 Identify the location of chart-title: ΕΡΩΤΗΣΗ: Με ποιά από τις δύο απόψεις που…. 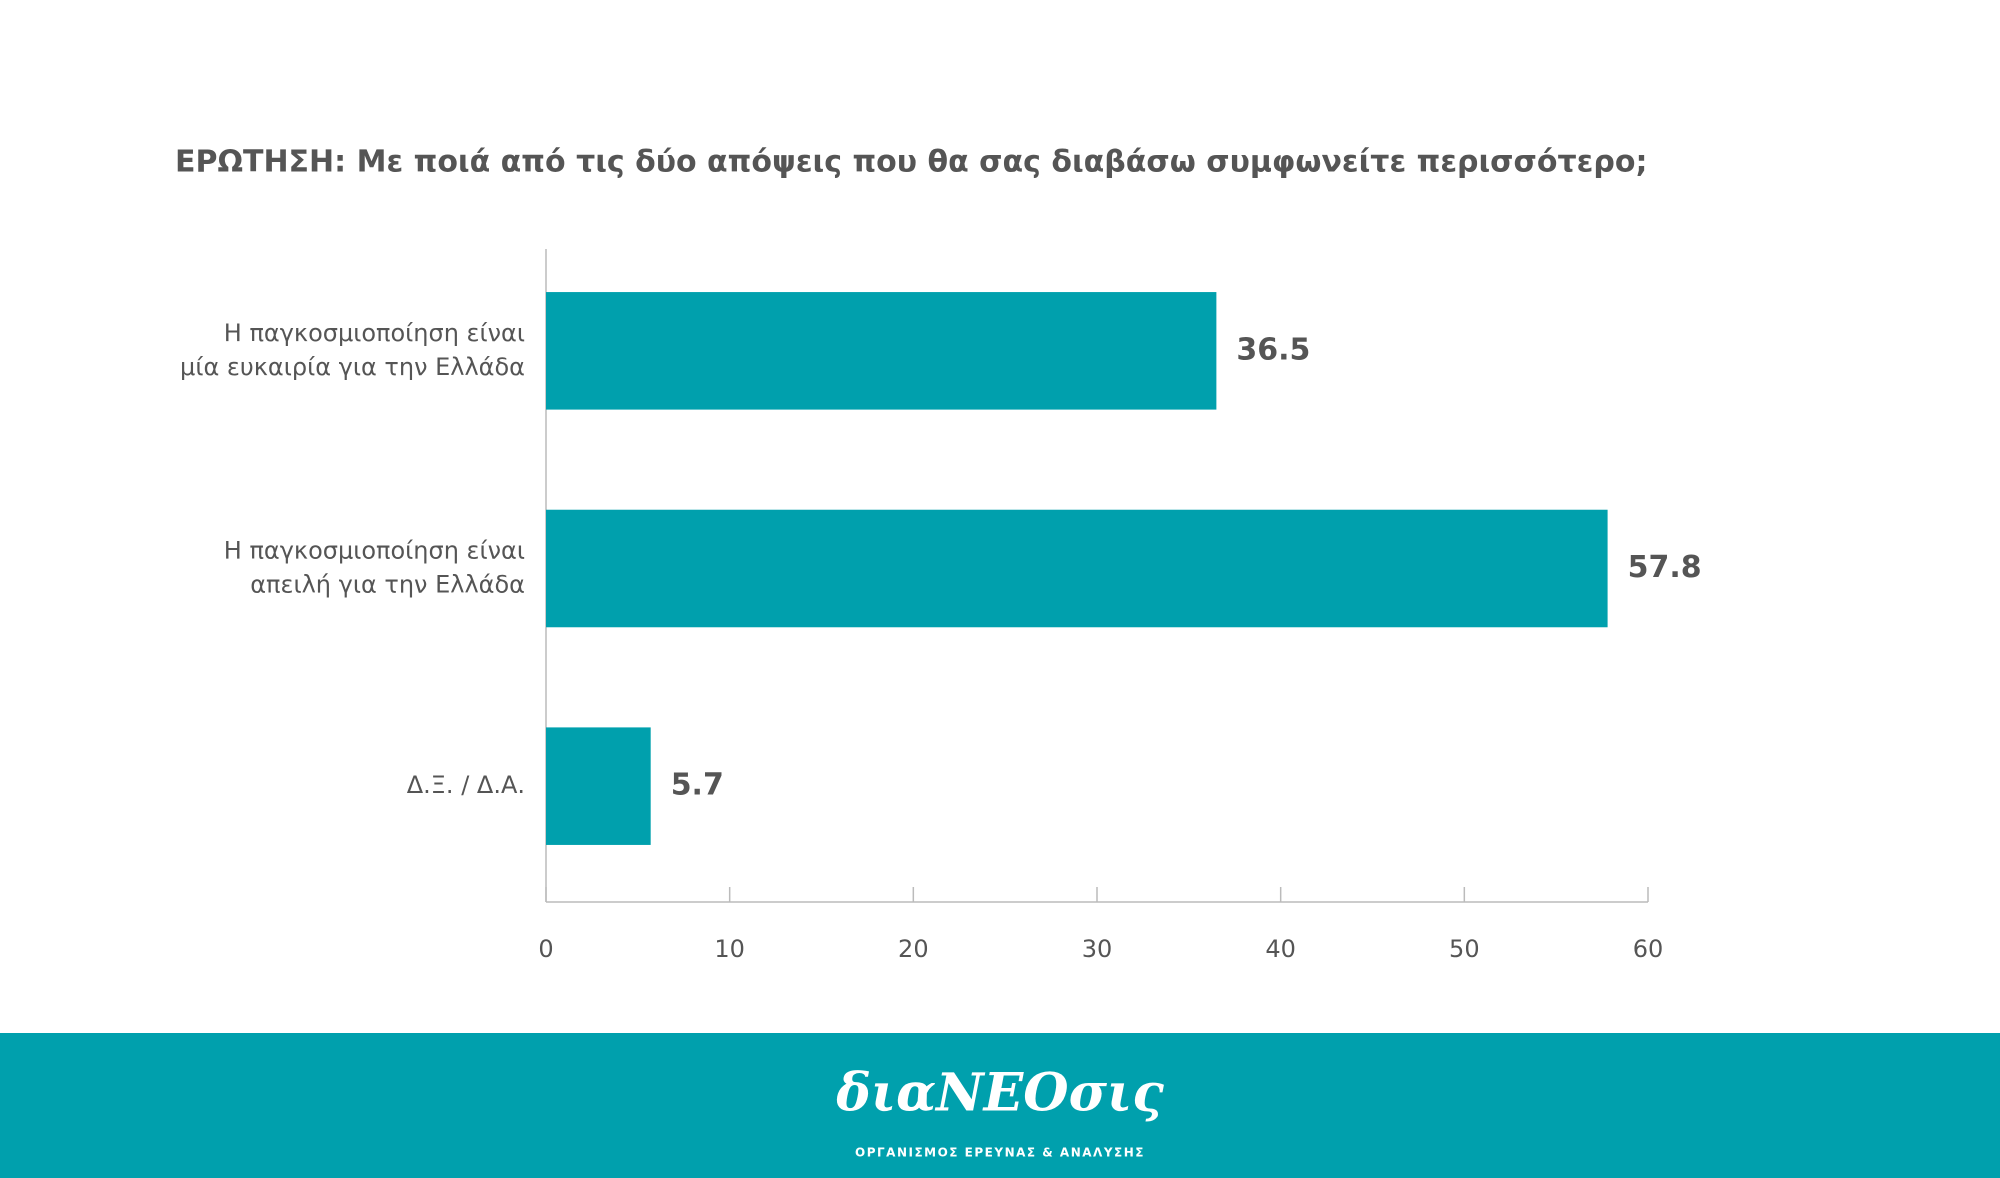
(911, 162).